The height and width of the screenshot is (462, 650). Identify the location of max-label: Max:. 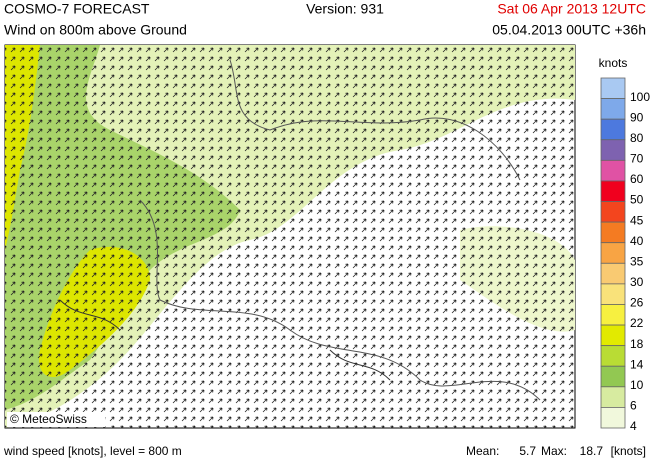
(554, 451).